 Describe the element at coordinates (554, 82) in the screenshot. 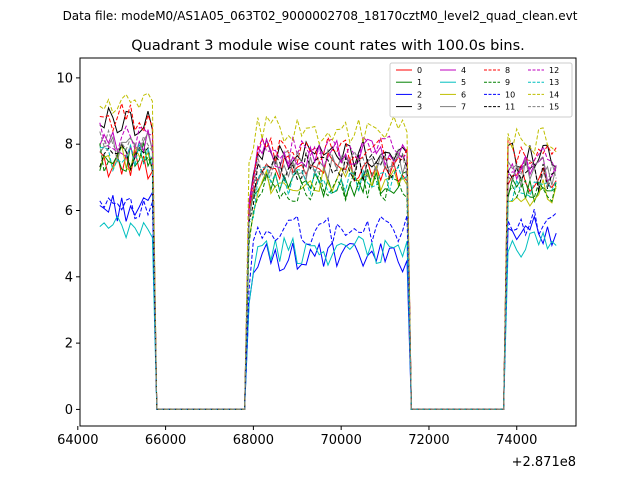

I see `legend-label-13: 13` at that location.